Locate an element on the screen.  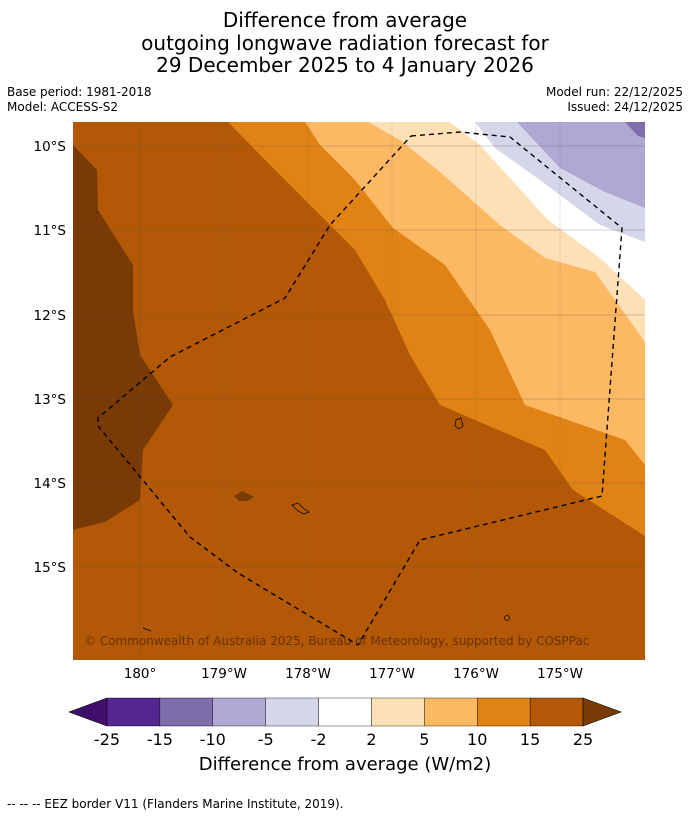
title-line-2: outgoing longwave radiation forecast for is located at coordinates (345, 42).